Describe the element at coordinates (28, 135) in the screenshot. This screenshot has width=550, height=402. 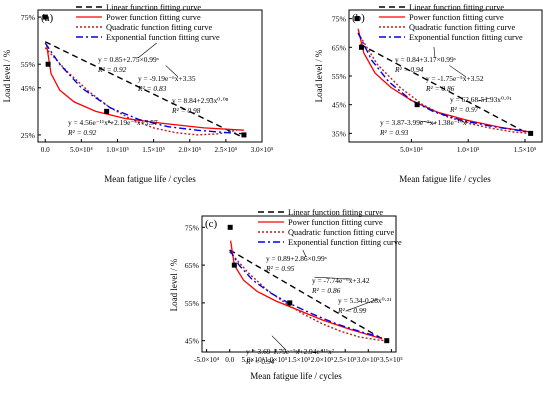
I see `y-tick-label: 25%` at that location.